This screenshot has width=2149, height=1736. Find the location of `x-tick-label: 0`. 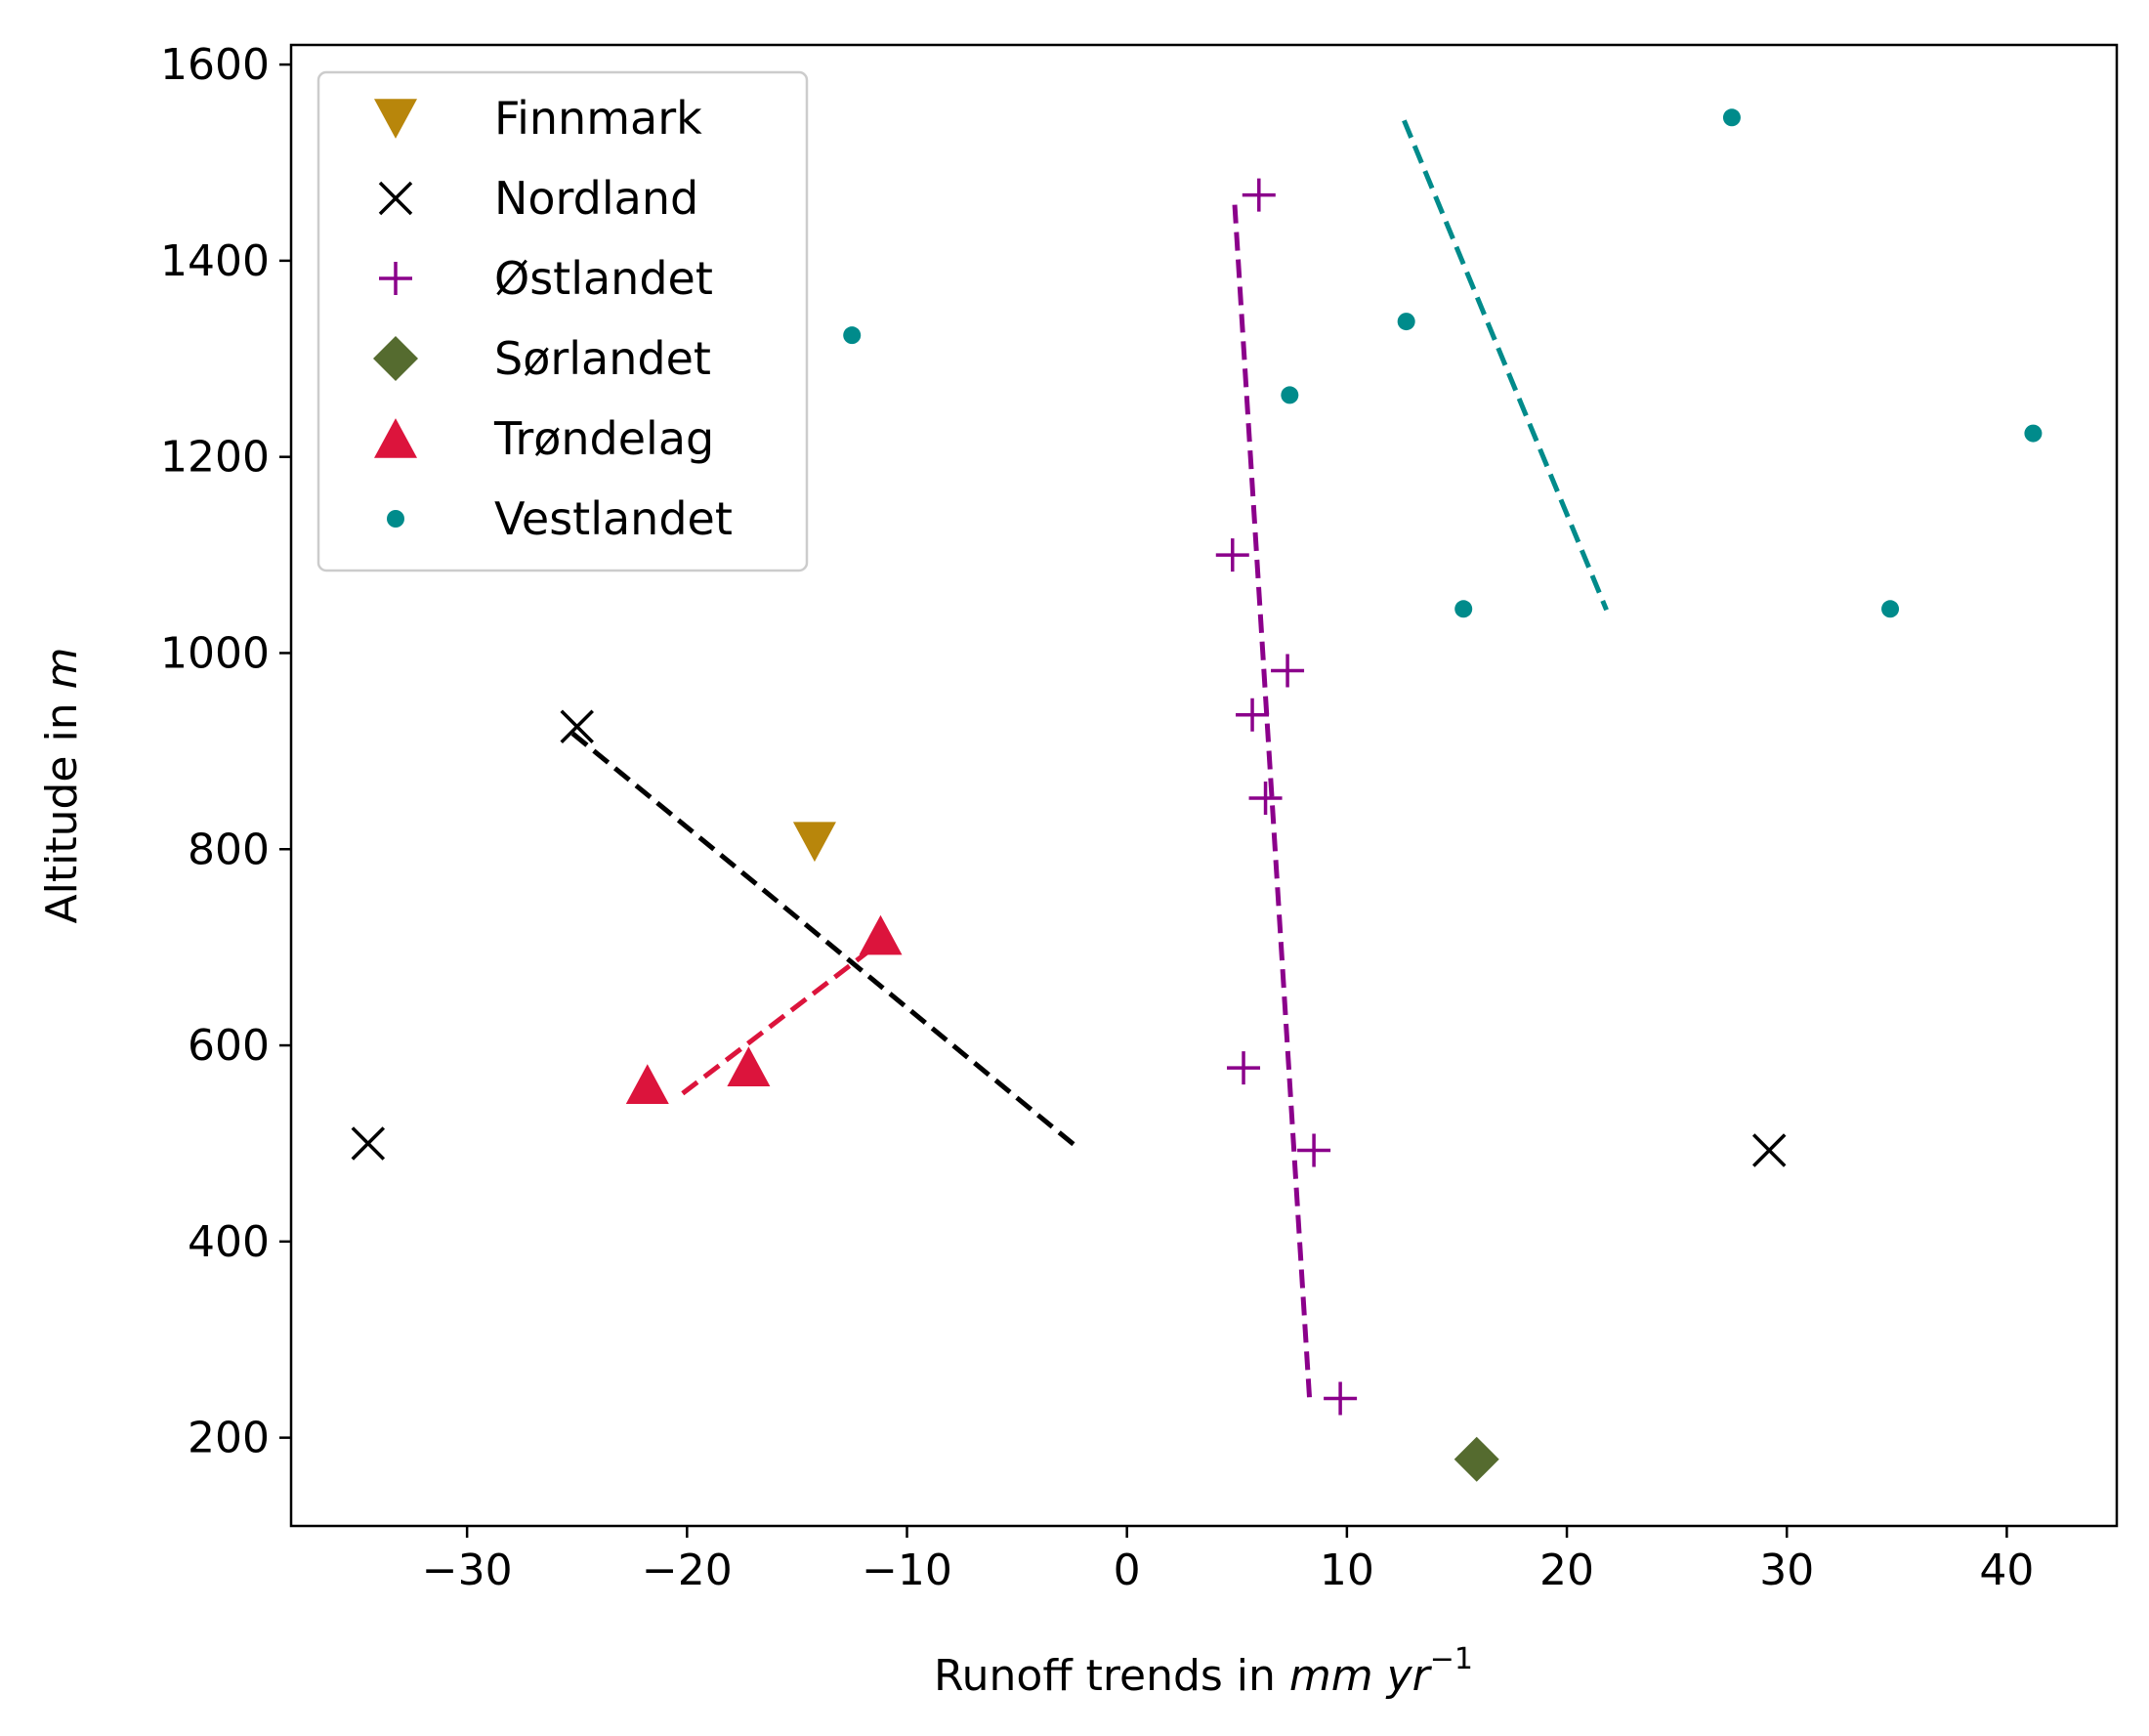

x-tick-label: 0 is located at coordinates (1127, 1570).